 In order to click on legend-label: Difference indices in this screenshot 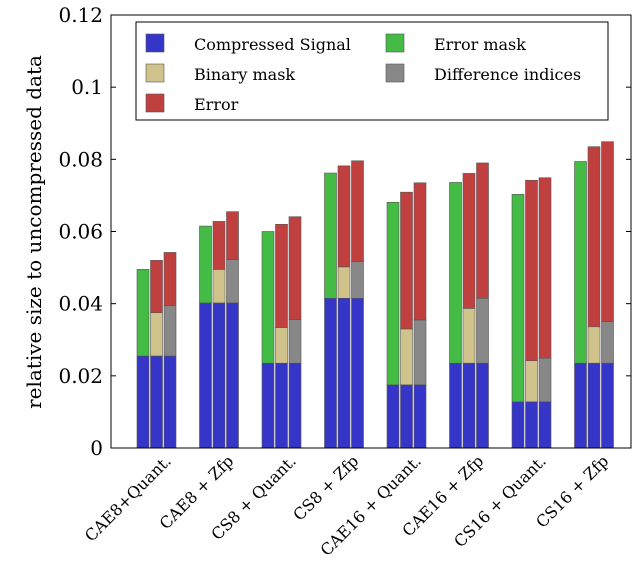, I will do `click(507, 74)`.